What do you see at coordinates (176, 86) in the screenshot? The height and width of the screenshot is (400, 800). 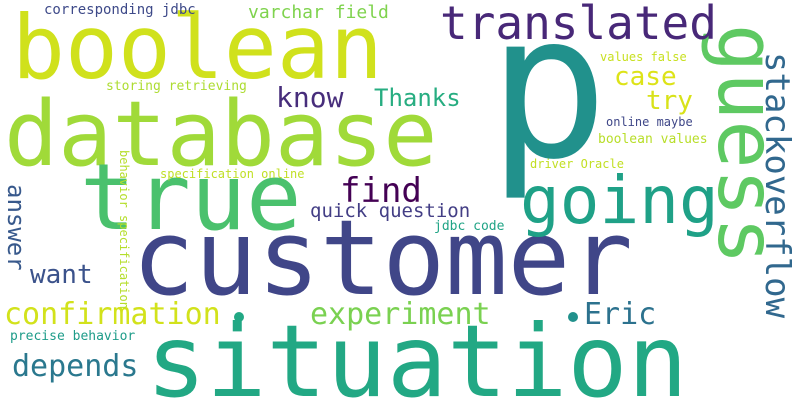 I see `word-storing-retrieving: storing retrieving` at bounding box center [176, 86].